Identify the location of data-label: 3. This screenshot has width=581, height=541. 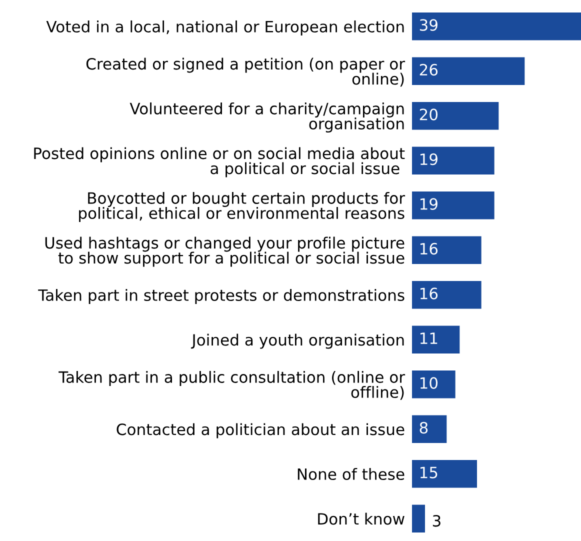
(436, 520).